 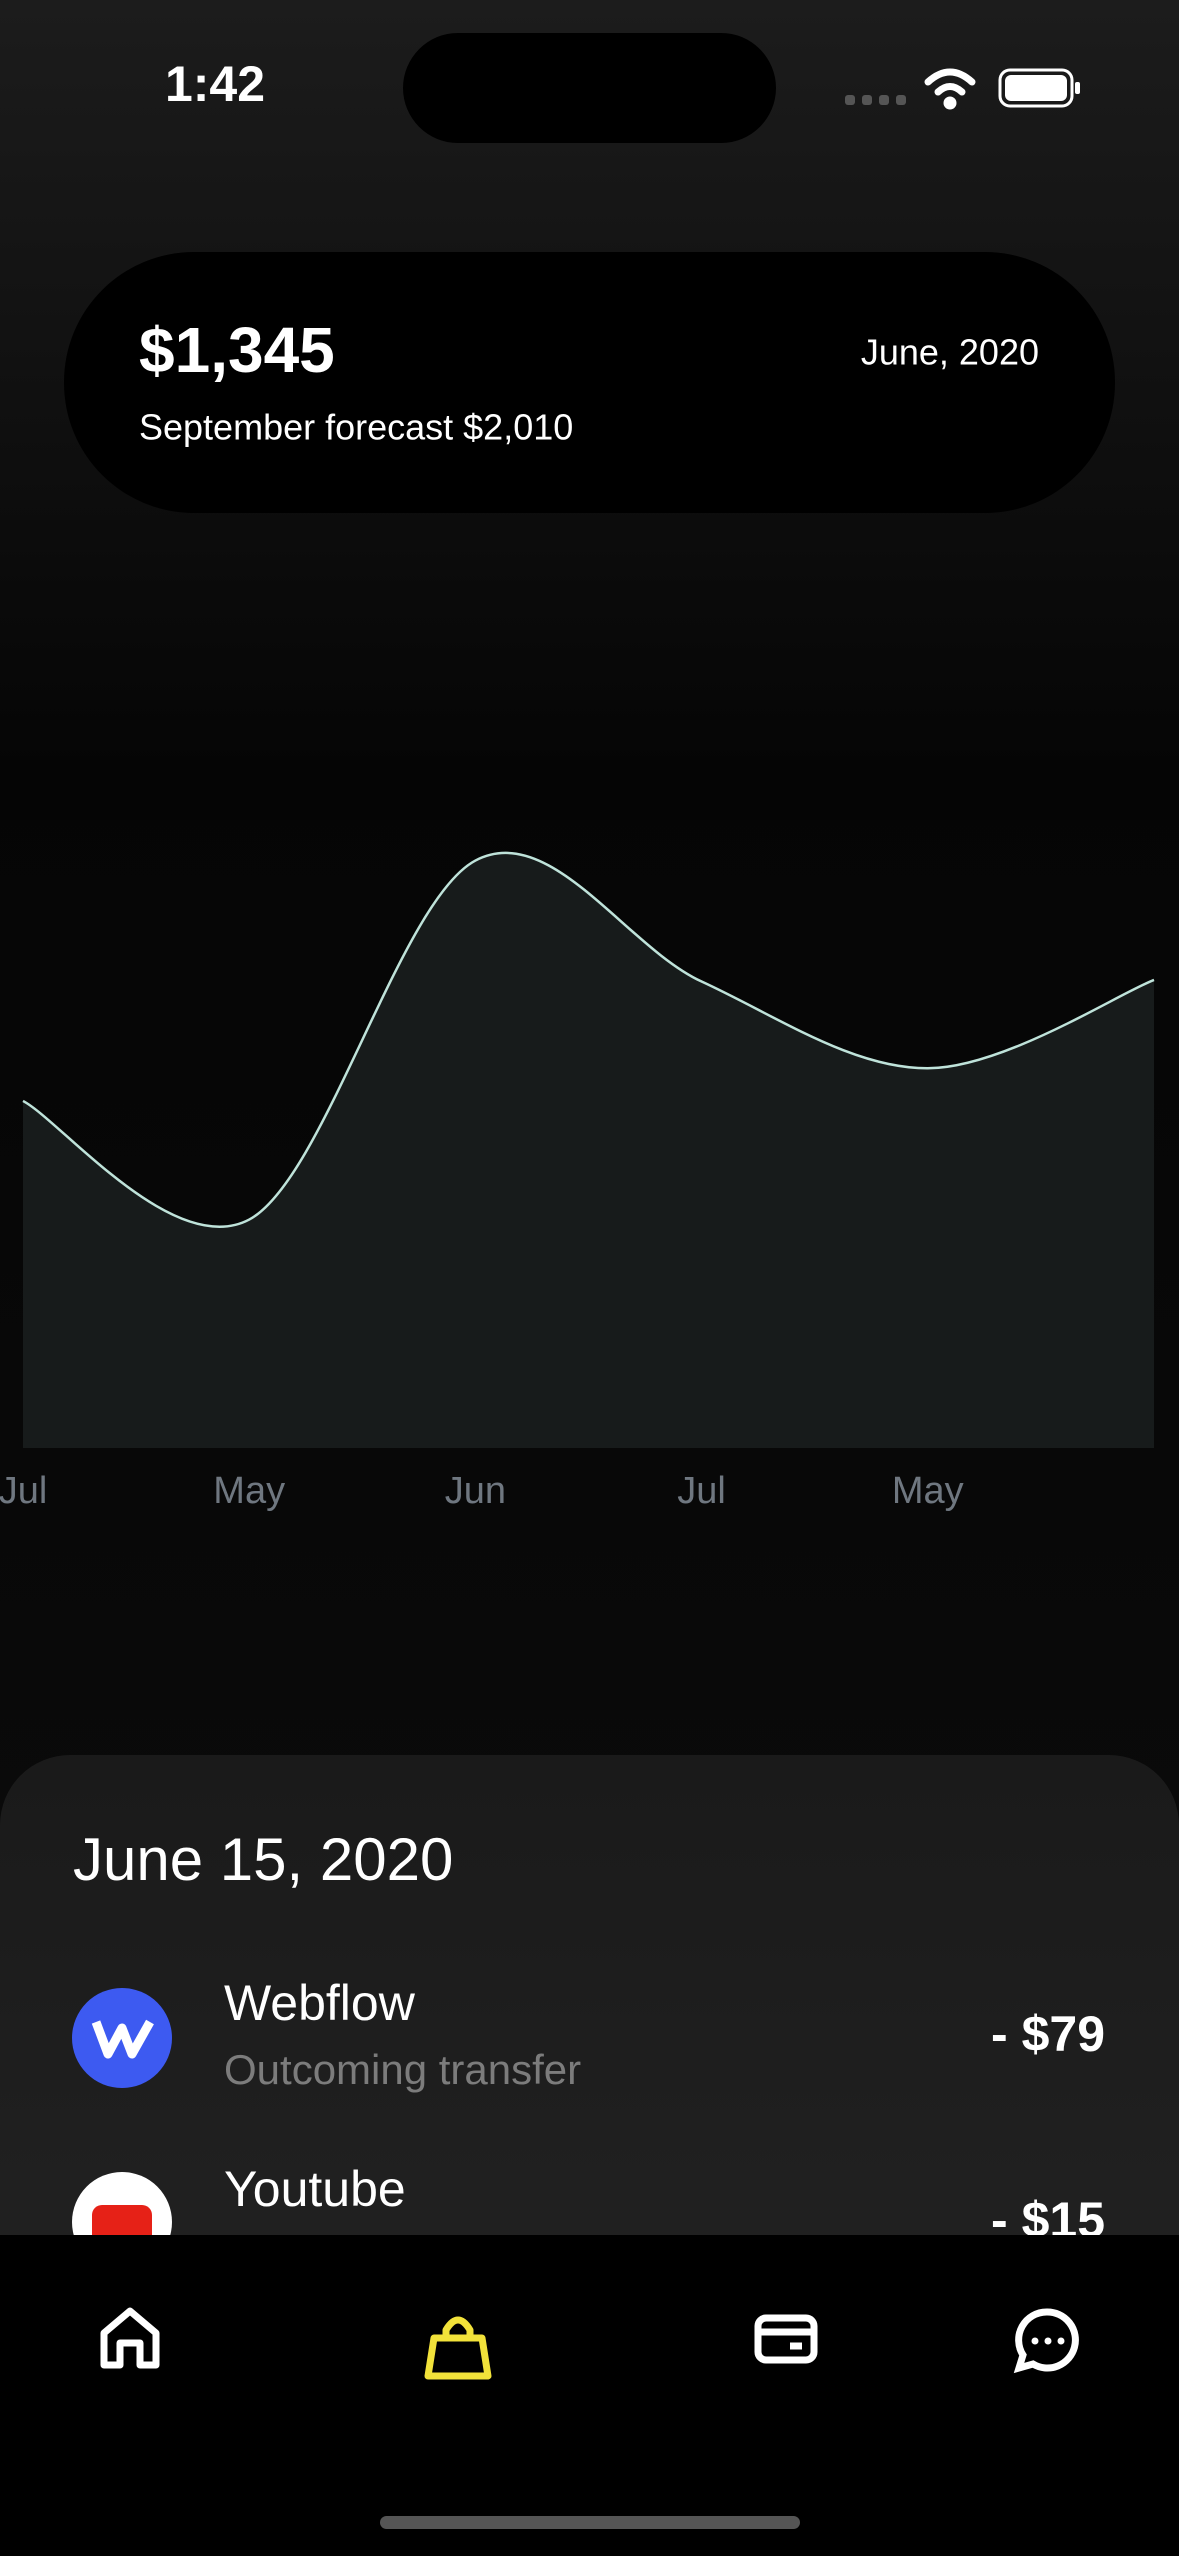 I want to click on transaction-row: Youtube - $15, so click(x=588, y=2216).